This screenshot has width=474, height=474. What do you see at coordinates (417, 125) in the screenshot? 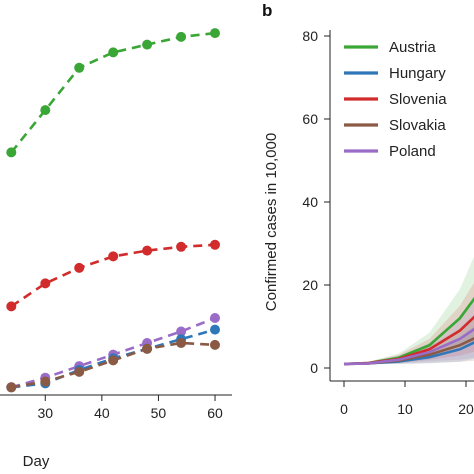
I see `legend-label-slovakia: Slovakia` at bounding box center [417, 125].